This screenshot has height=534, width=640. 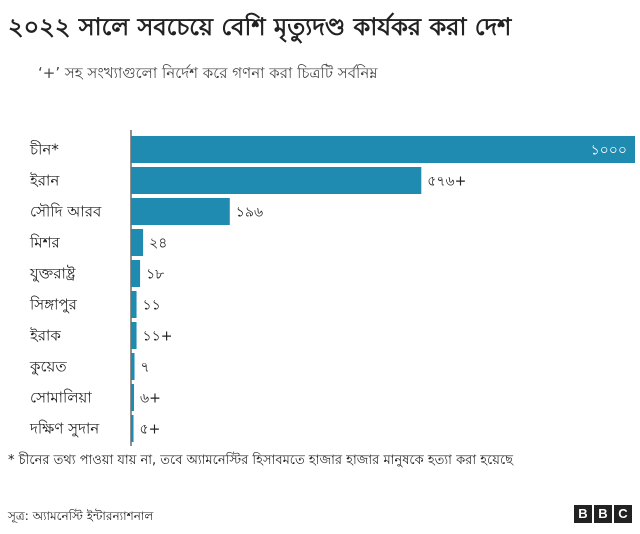 What do you see at coordinates (66, 212) in the screenshot?
I see `category-label: সৌদি আরব` at bounding box center [66, 212].